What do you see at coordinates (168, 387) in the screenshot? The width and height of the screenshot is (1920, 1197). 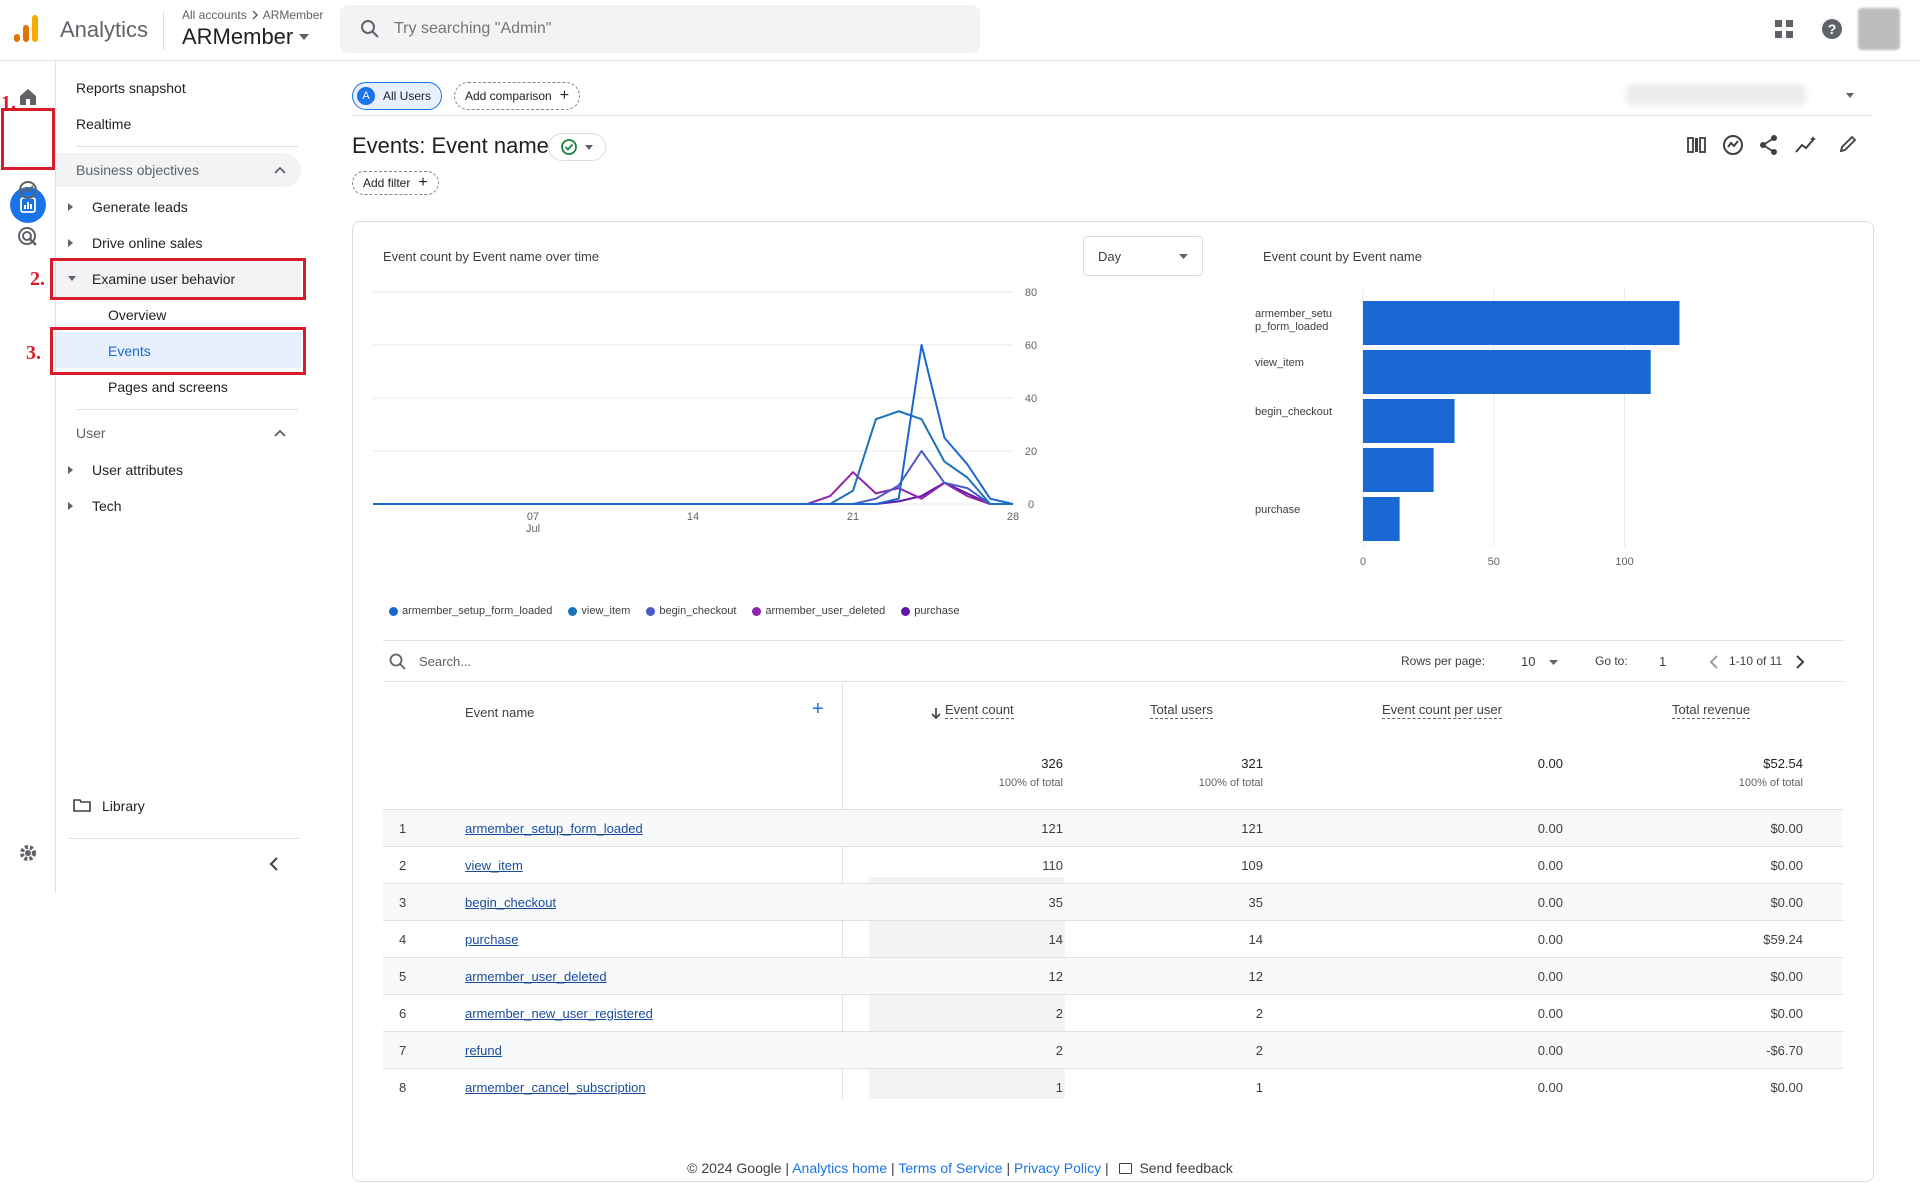 I see `nav-pages-and-screens: Pages and screens` at bounding box center [168, 387].